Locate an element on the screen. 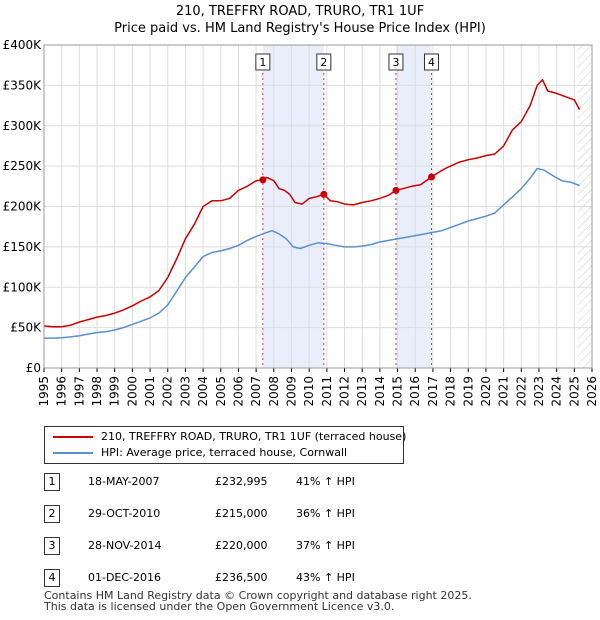 This screenshot has width=600, height=620. x-tick-label: 2001 is located at coordinates (150, 391).